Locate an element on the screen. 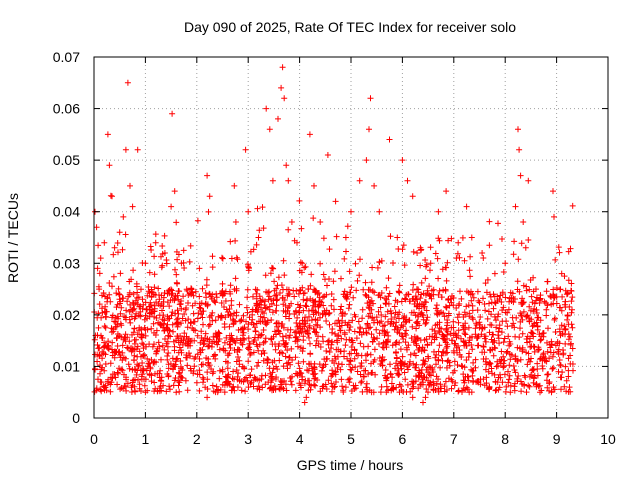 The width and height of the screenshot is (640, 480). y-tick-label: 0.02 is located at coordinates (66, 315).